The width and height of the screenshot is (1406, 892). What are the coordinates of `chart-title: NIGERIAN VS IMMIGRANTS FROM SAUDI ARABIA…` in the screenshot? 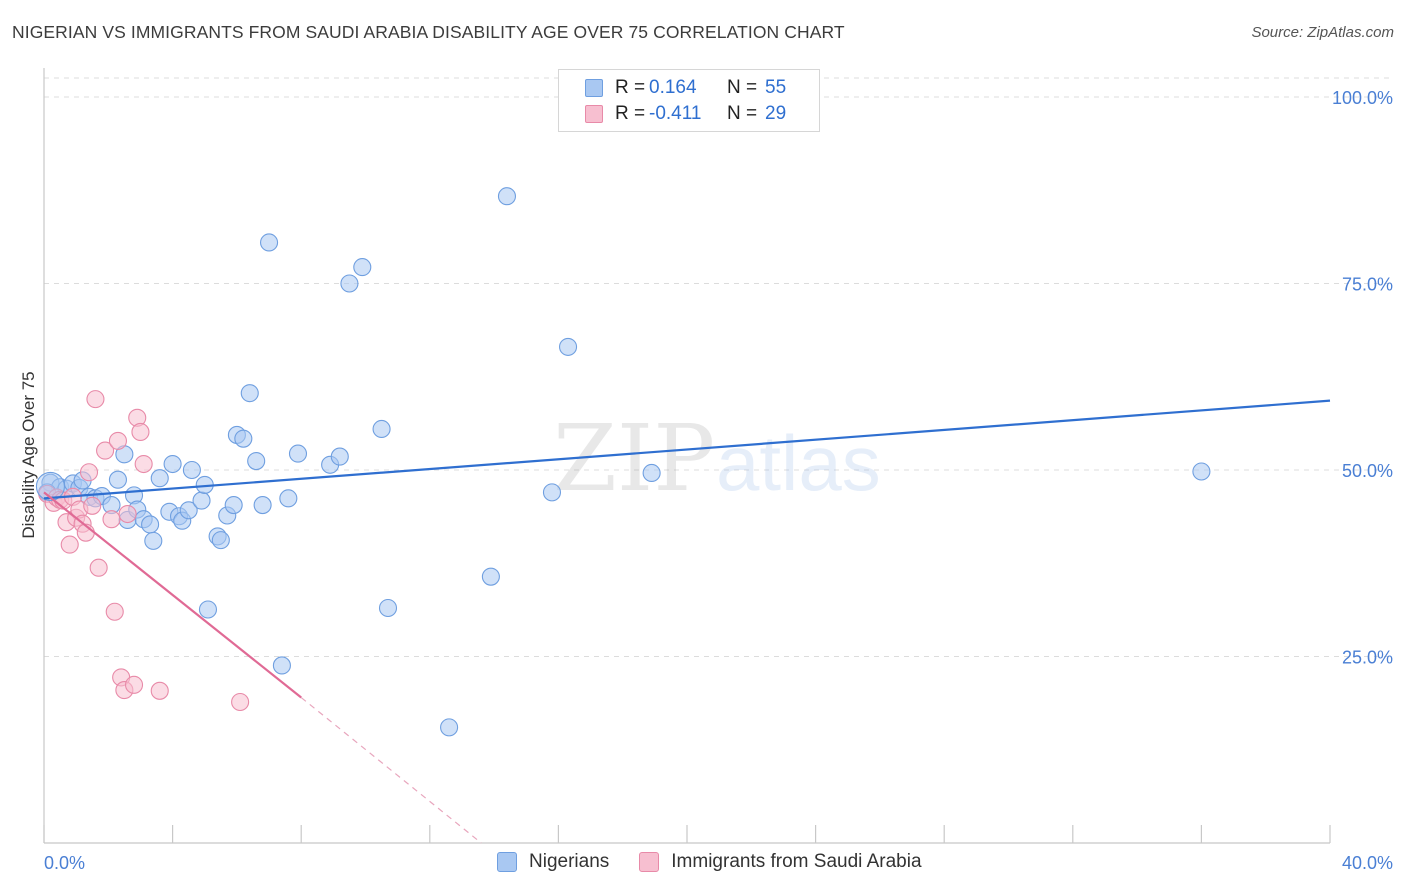 It's located at (428, 32).